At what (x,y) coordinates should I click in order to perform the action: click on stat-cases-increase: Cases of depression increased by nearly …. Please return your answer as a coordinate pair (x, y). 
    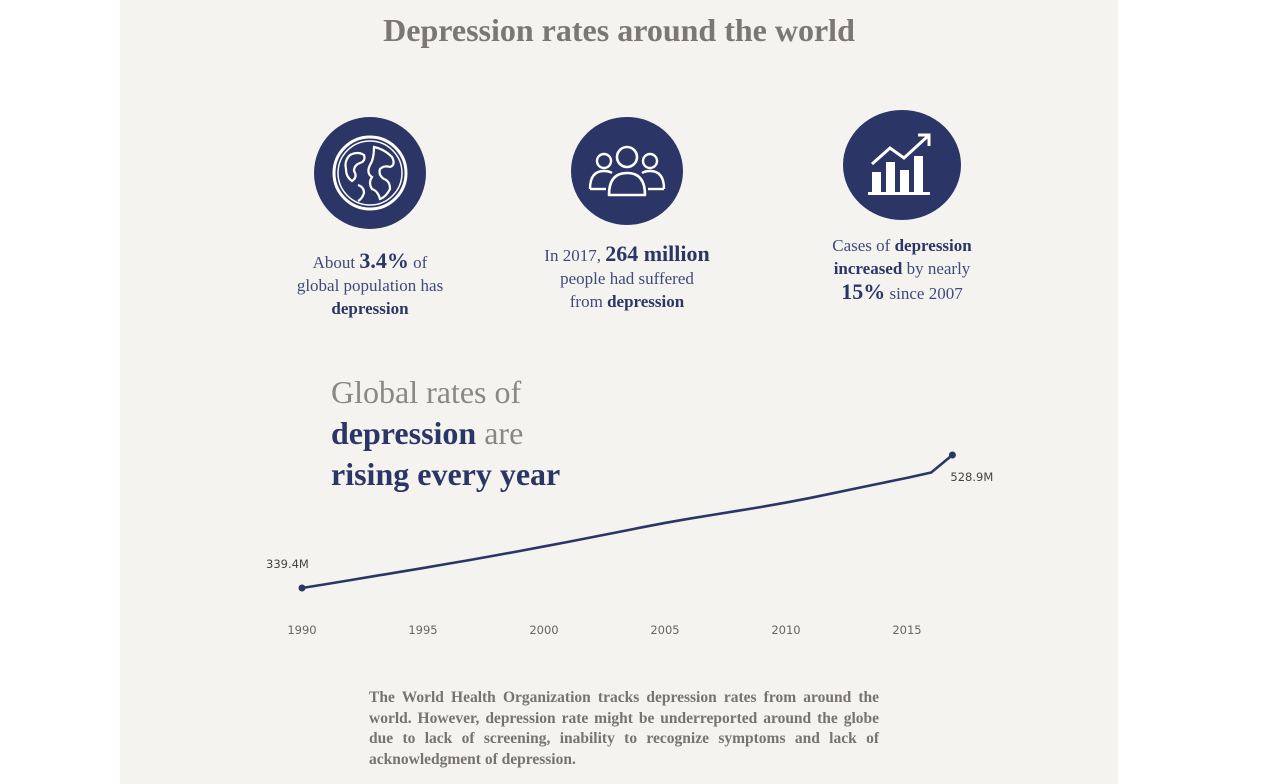
    Looking at the image, I should click on (902, 207).